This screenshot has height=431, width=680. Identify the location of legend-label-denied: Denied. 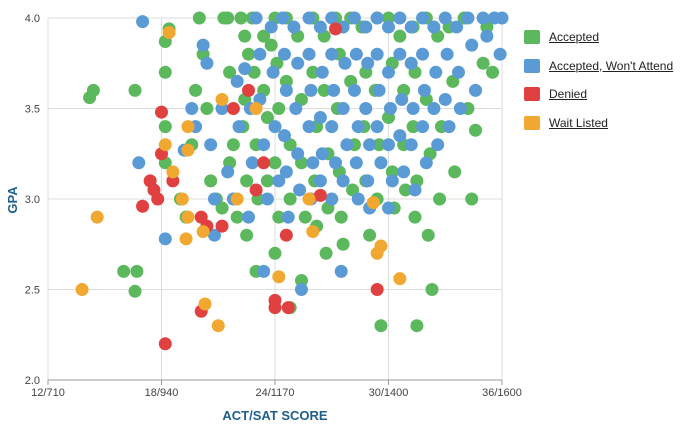
(568, 94).